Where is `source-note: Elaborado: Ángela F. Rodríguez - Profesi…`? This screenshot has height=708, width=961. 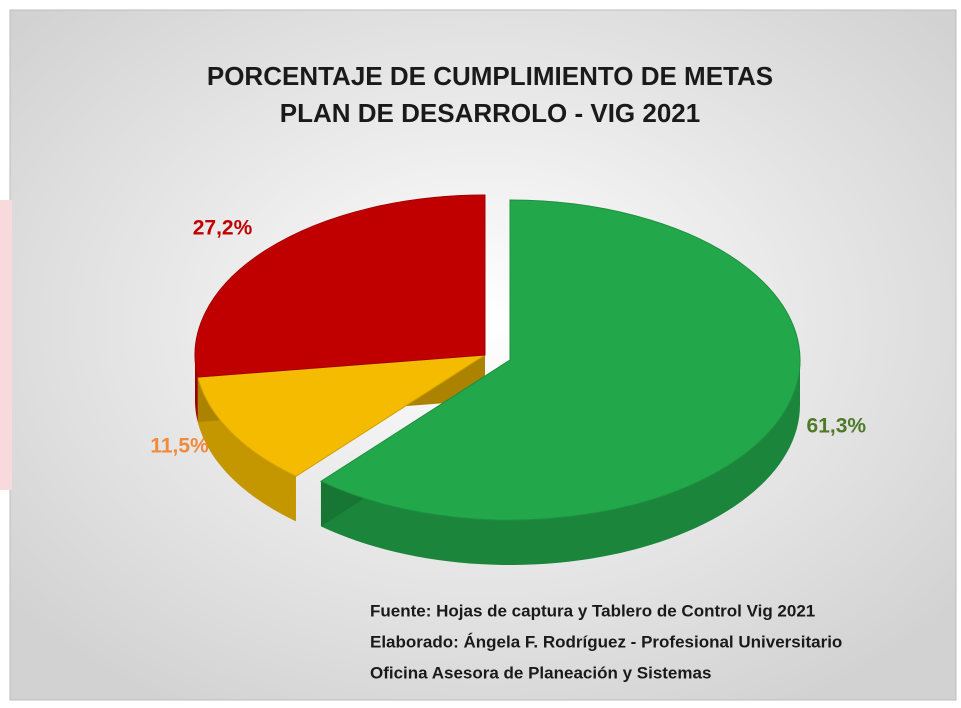 source-note: Elaborado: Ángela F. Rodríguez - Profesi… is located at coordinates (606, 641).